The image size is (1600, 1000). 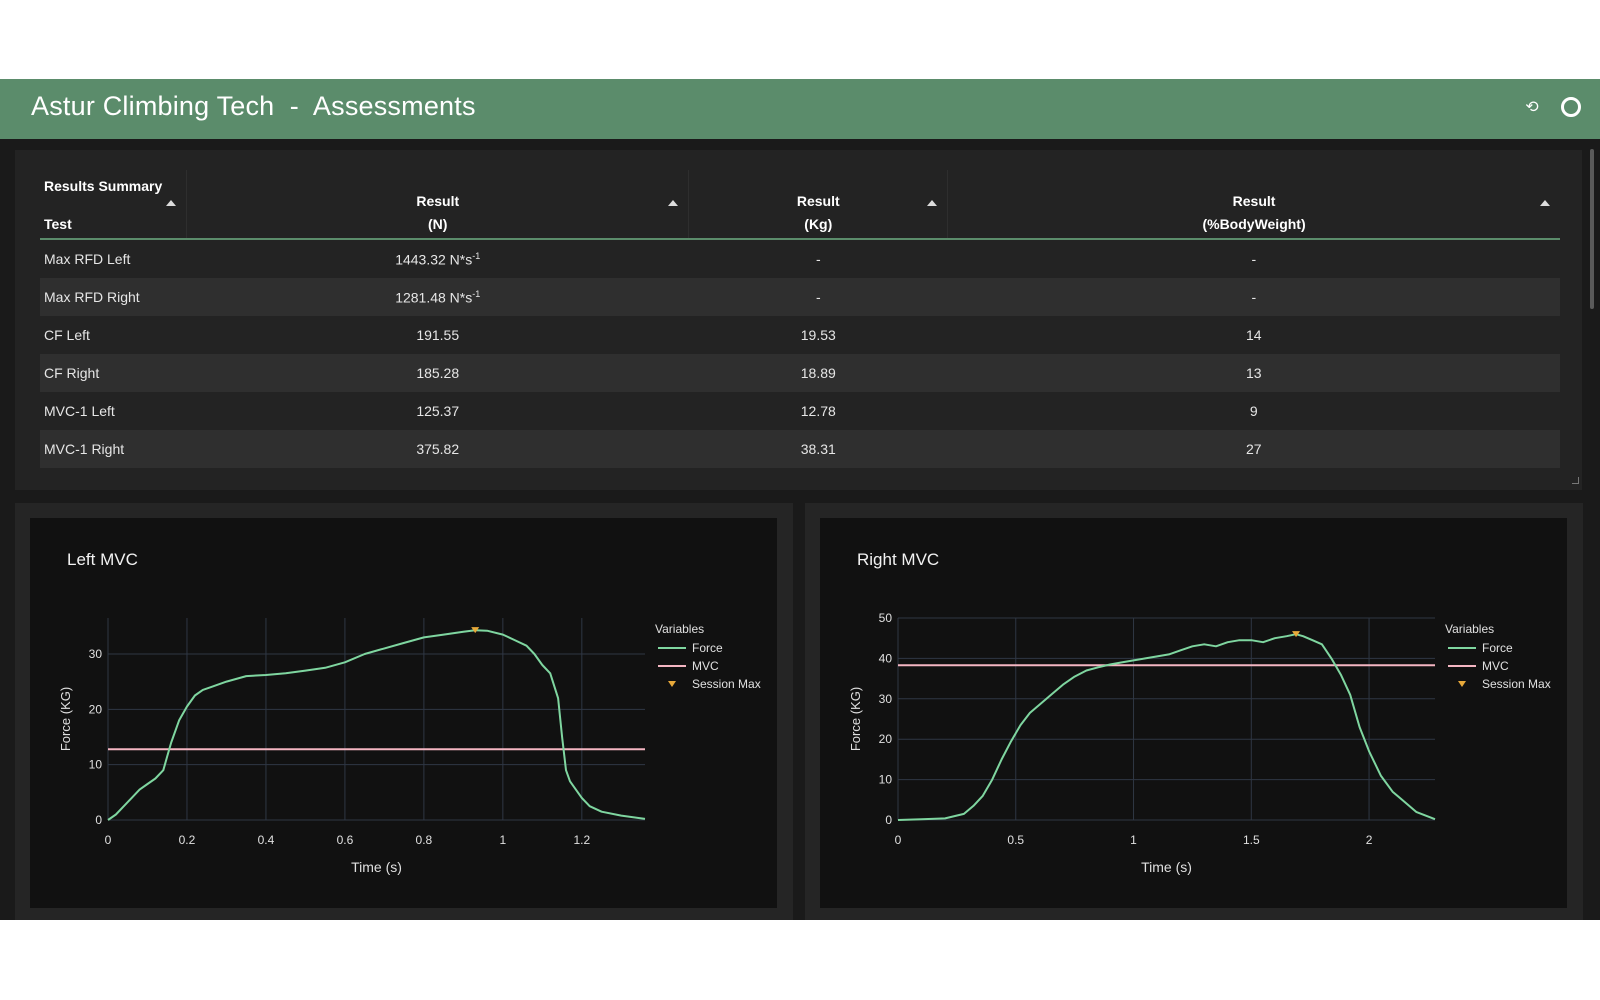 I want to click on scrollbar, so click(x=1592, y=229).